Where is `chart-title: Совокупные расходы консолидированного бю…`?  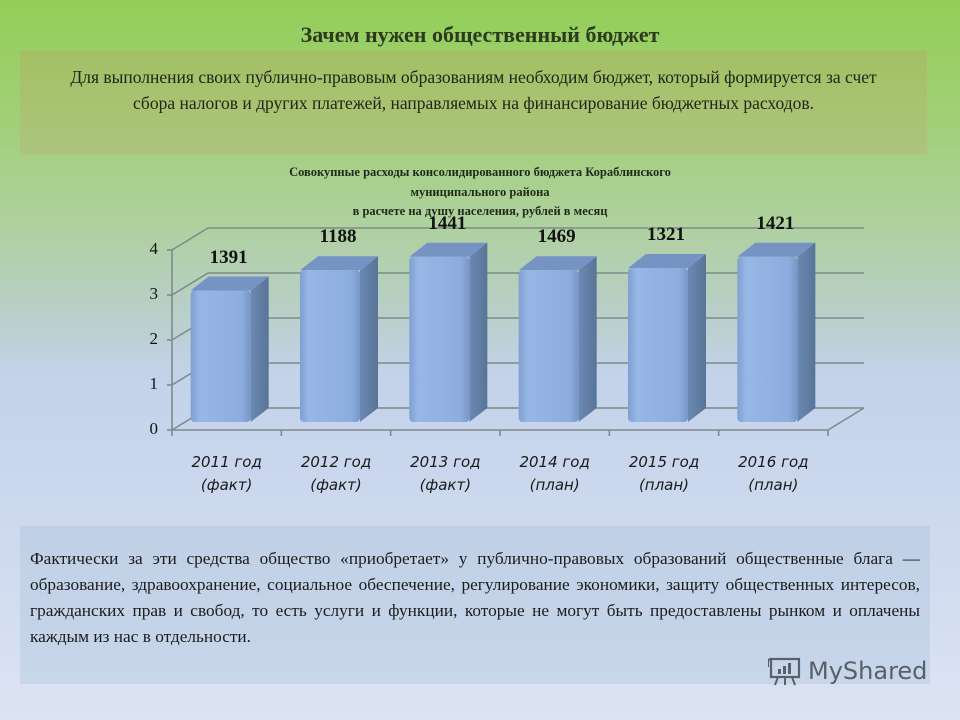
chart-title: Совокупные расходы консолидированного бю… is located at coordinates (480, 192).